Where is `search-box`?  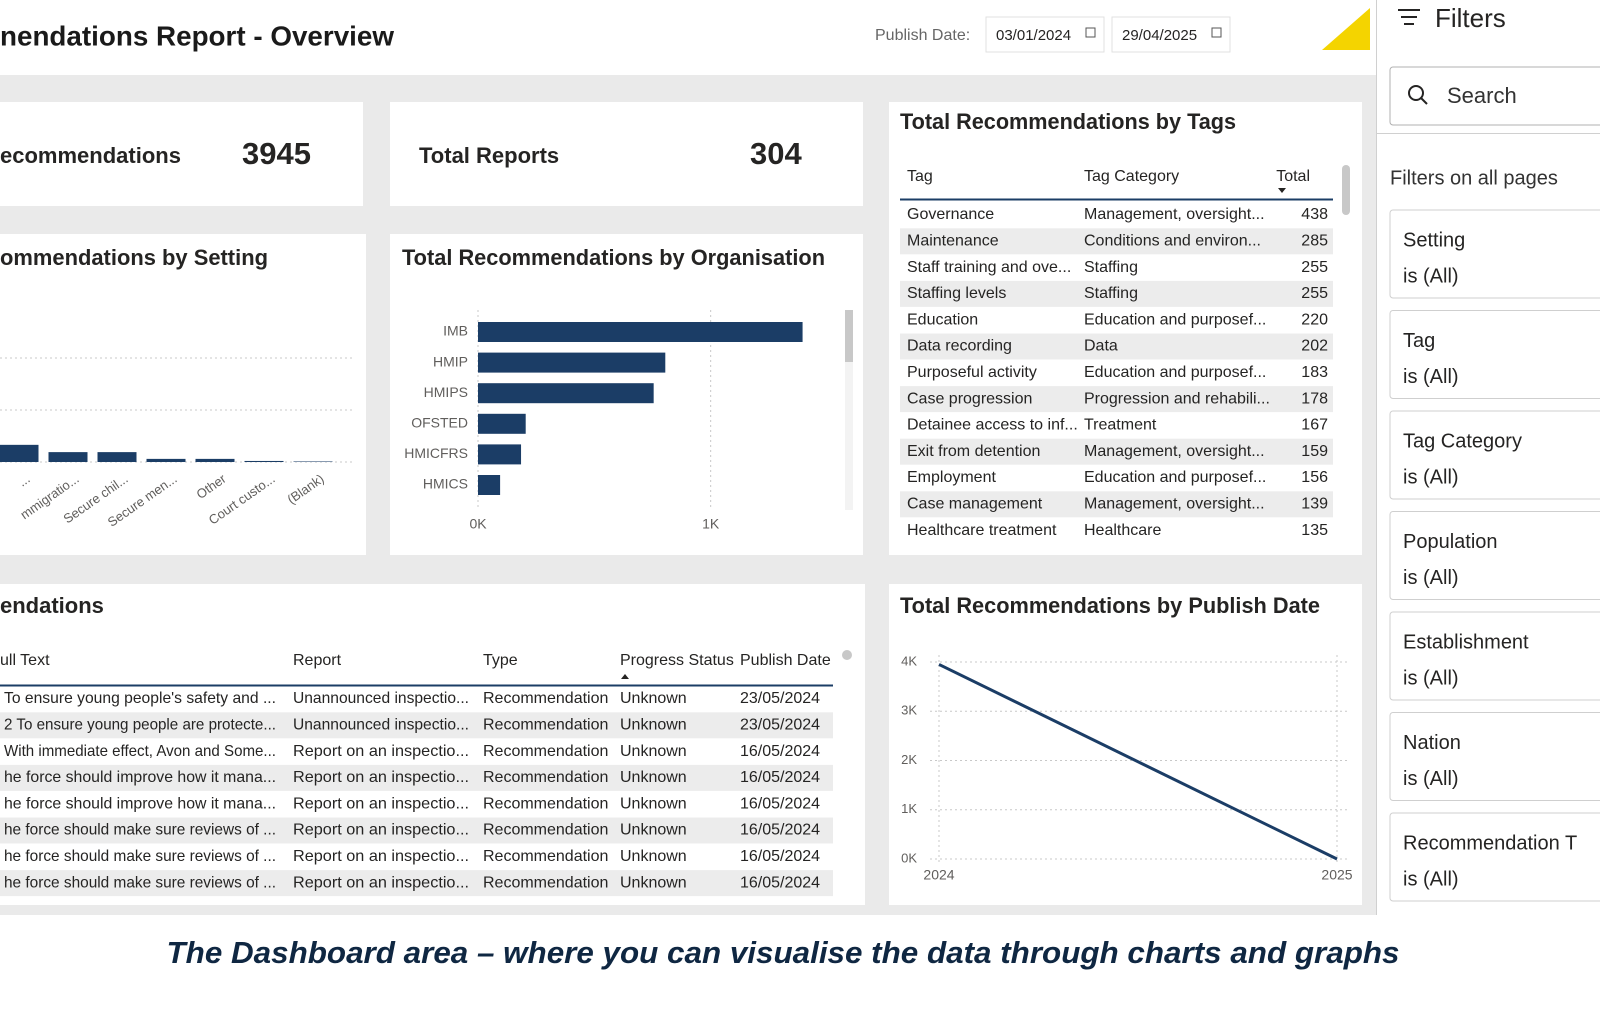
search-box is located at coordinates (1494, 96).